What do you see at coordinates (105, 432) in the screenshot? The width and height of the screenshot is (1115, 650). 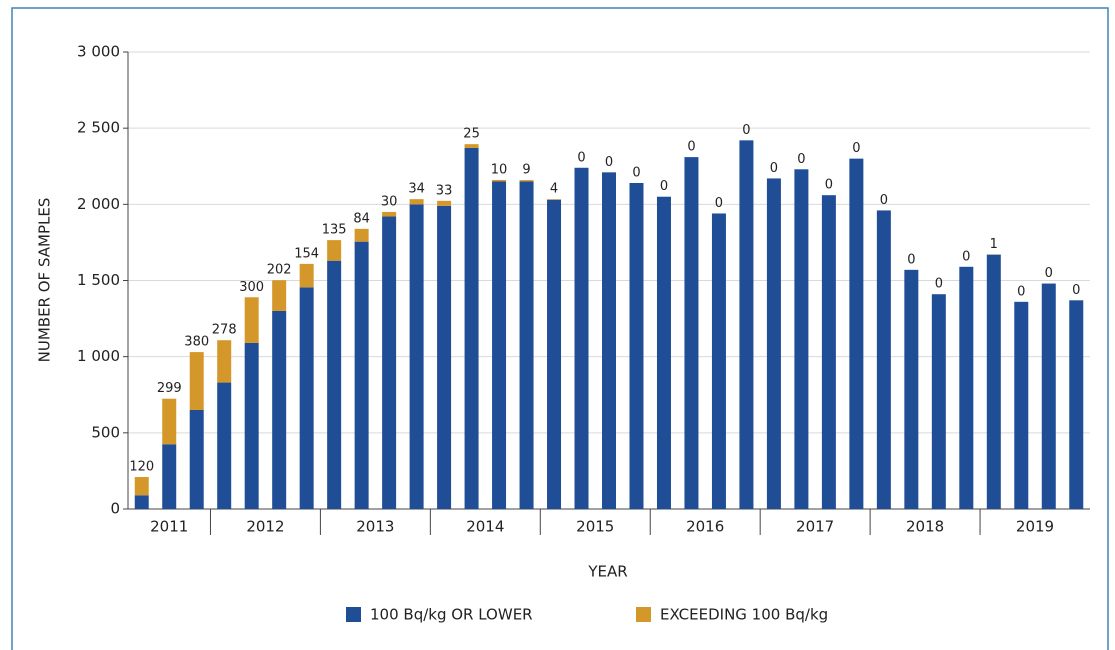 I see `y-tick-label: 500` at bounding box center [105, 432].